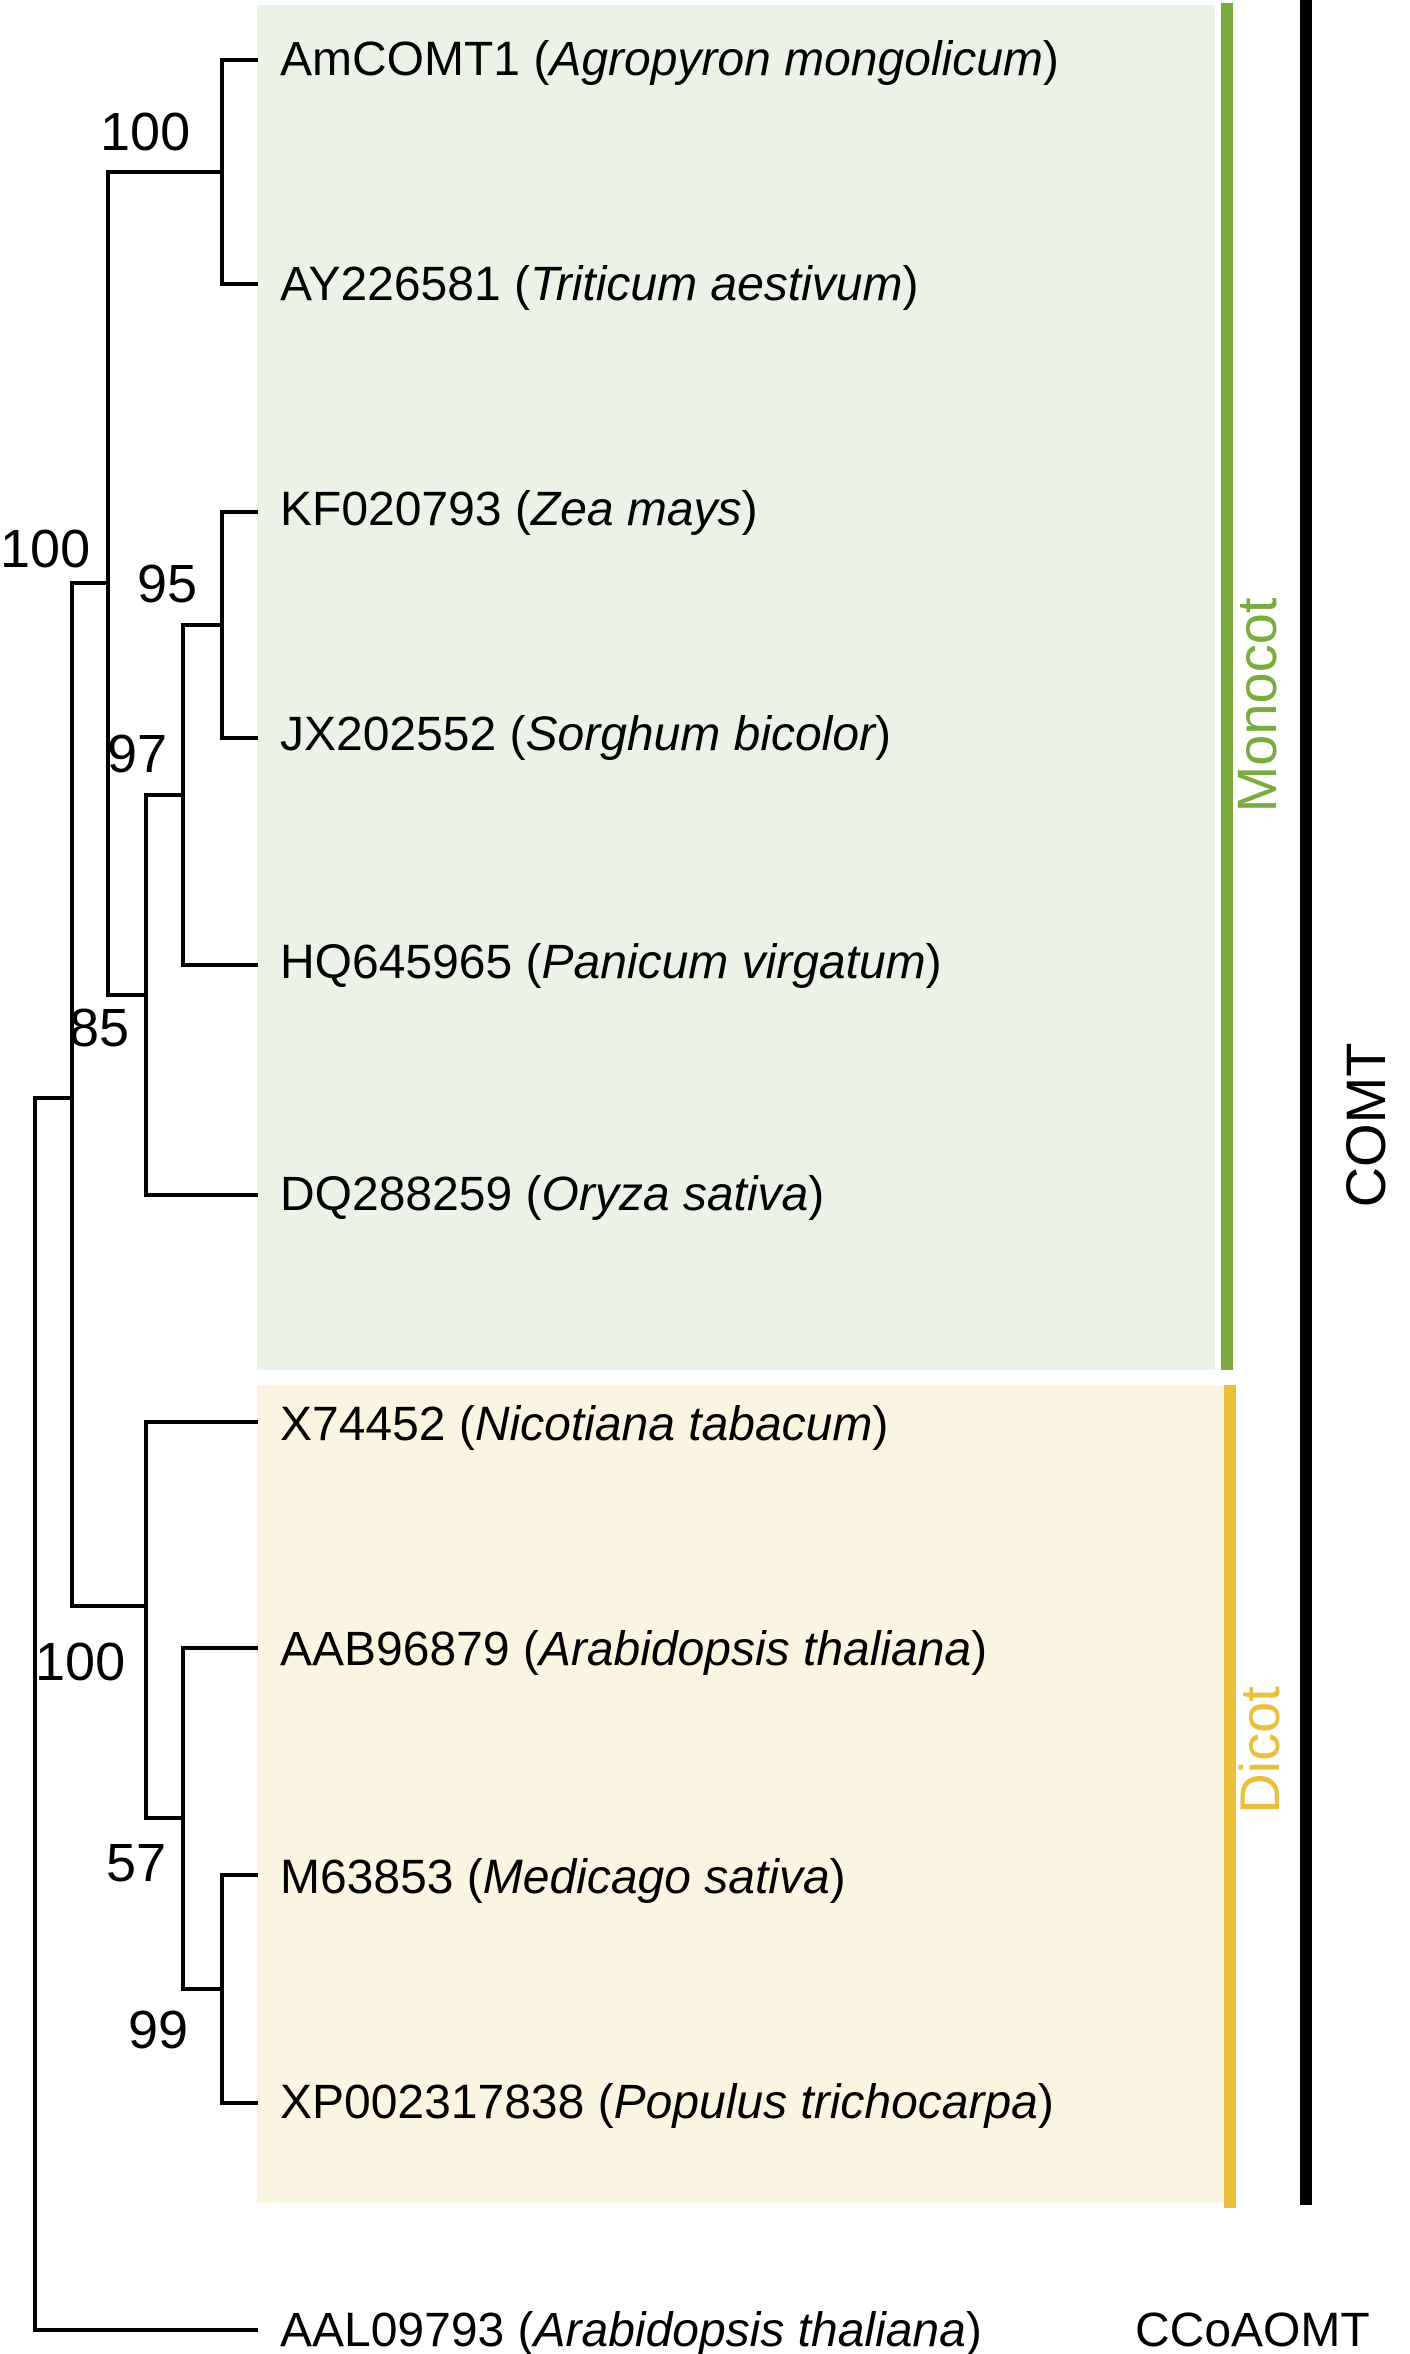 The width and height of the screenshot is (1410, 2354). I want to click on taxon-label: KF020793 (Zea mays), so click(519, 509).